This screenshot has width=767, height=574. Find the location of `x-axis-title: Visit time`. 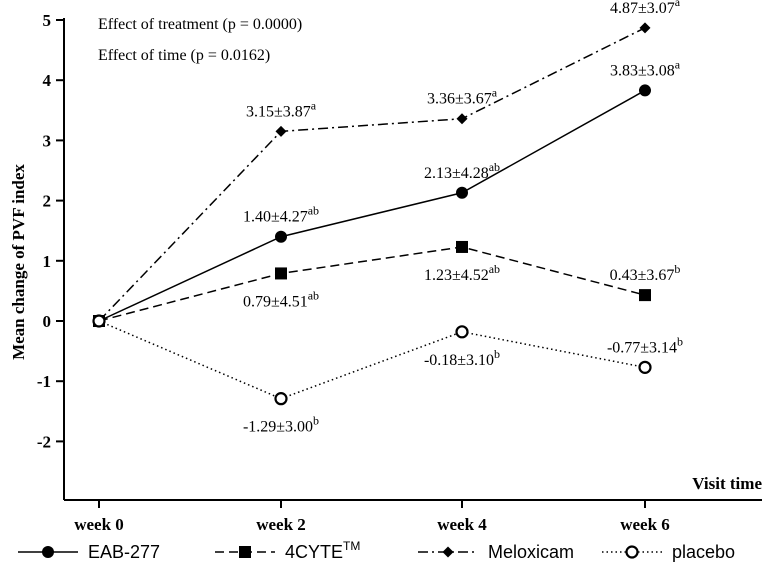

x-axis-title: Visit time is located at coordinates (727, 483).